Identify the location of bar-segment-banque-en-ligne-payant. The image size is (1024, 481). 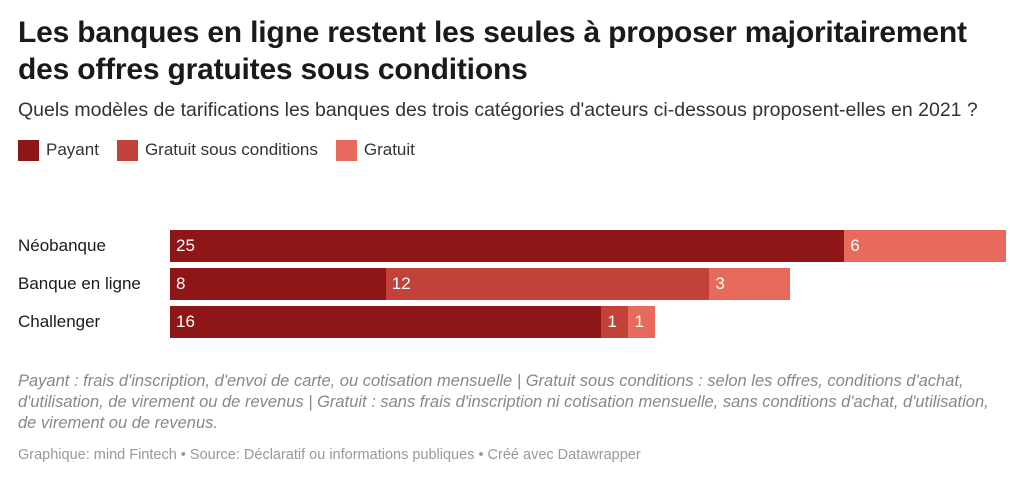
(278, 284).